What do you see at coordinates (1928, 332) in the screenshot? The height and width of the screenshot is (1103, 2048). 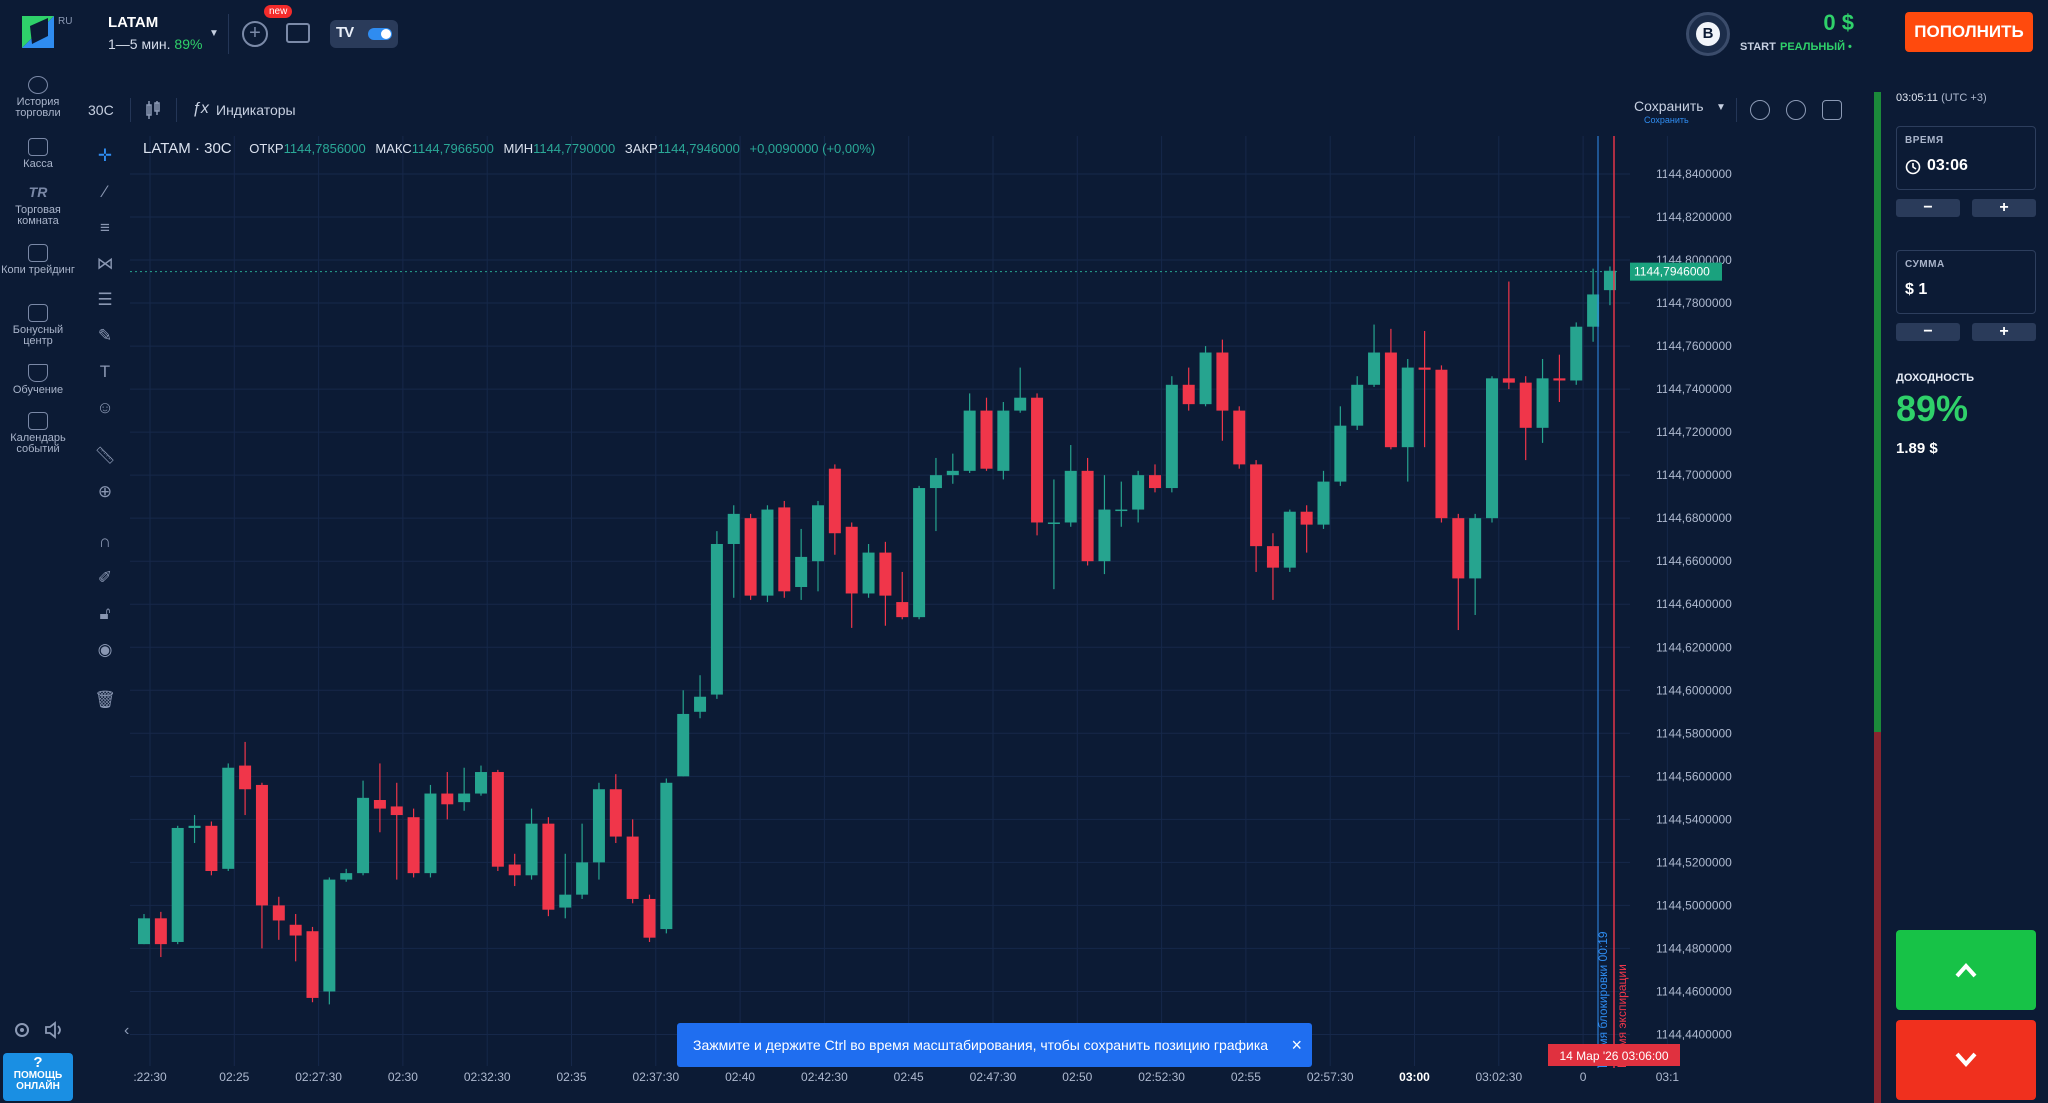 I see `amount-minus-button: −` at bounding box center [1928, 332].